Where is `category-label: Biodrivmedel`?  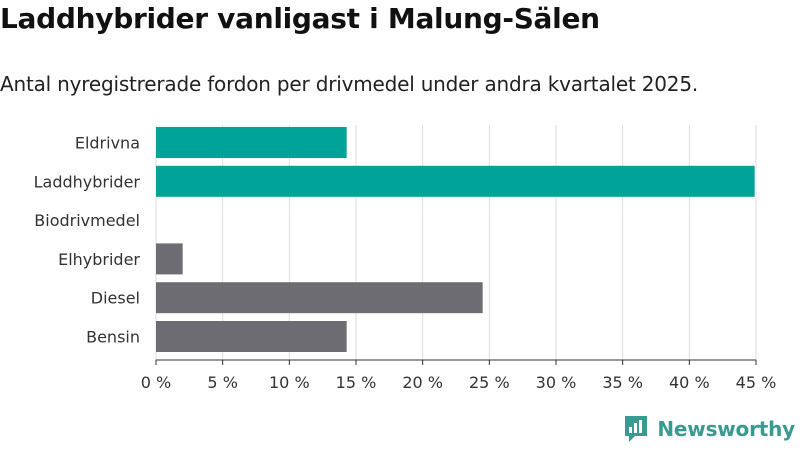 category-label: Biodrivmedel is located at coordinates (87, 220).